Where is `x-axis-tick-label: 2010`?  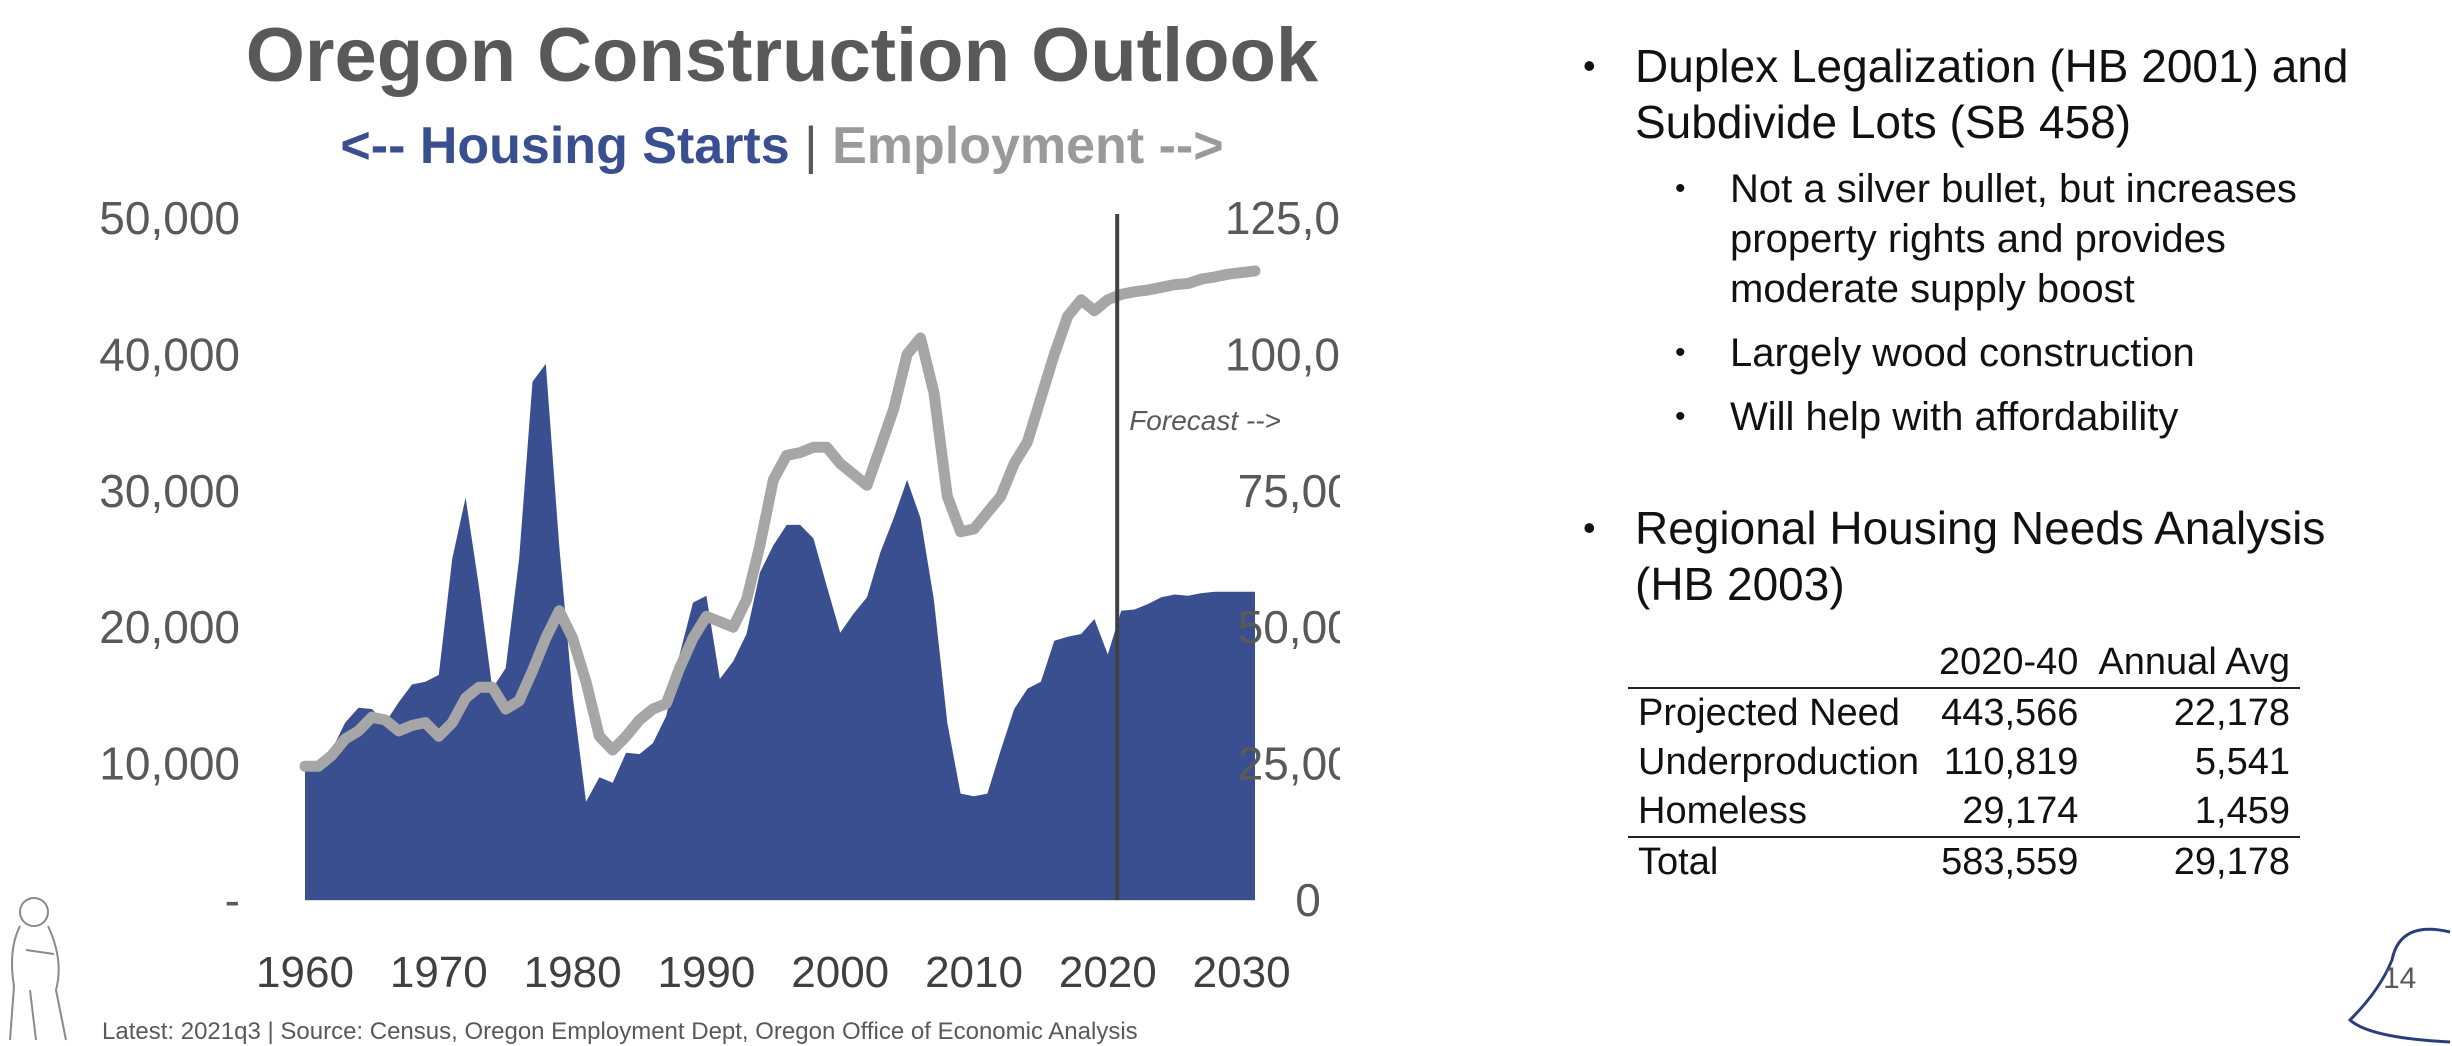
x-axis-tick-label: 2010 is located at coordinates (974, 972).